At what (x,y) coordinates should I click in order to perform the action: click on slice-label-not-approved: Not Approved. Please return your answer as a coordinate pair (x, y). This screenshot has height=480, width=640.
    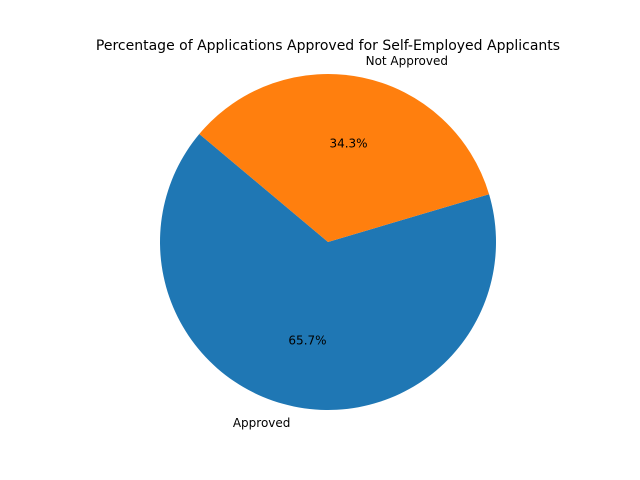
    Looking at the image, I should click on (407, 61).